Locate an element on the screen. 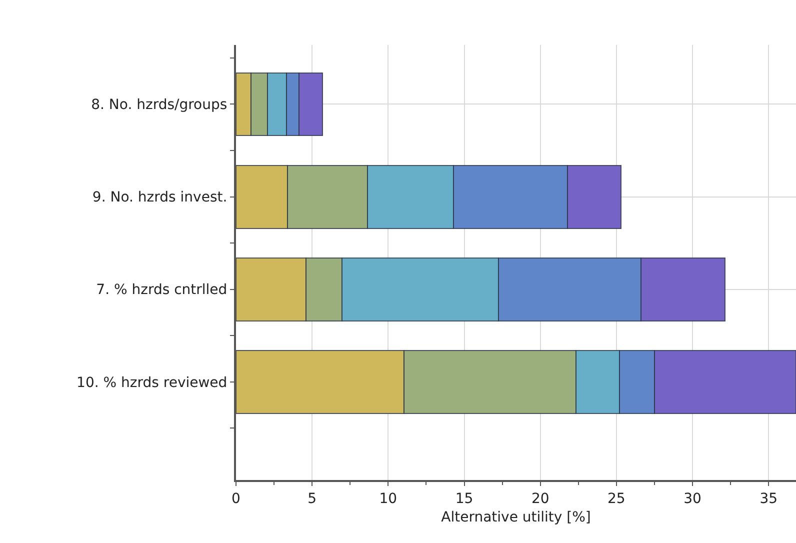  y-tick-label: 8. No. hzrds/groups is located at coordinates (159, 105).